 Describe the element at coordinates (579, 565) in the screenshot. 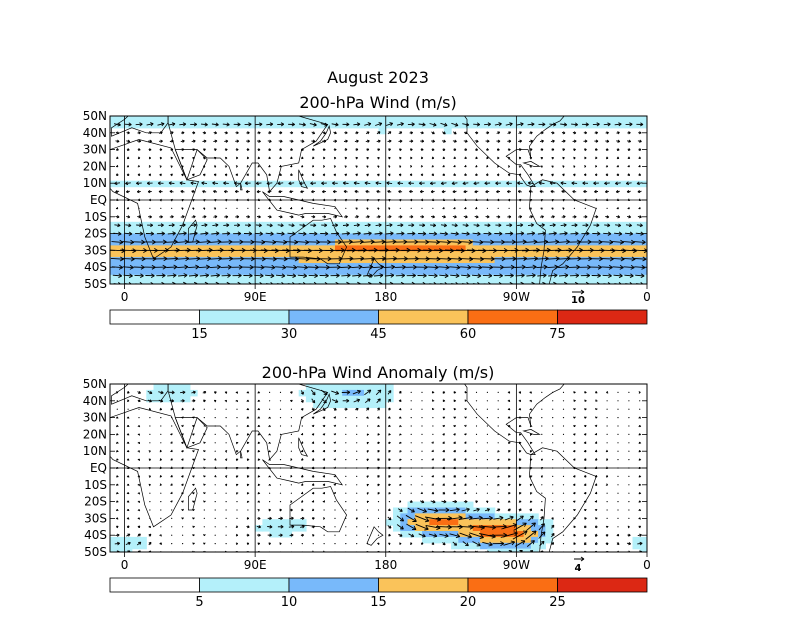

I see `reference-vector: 4` at that location.